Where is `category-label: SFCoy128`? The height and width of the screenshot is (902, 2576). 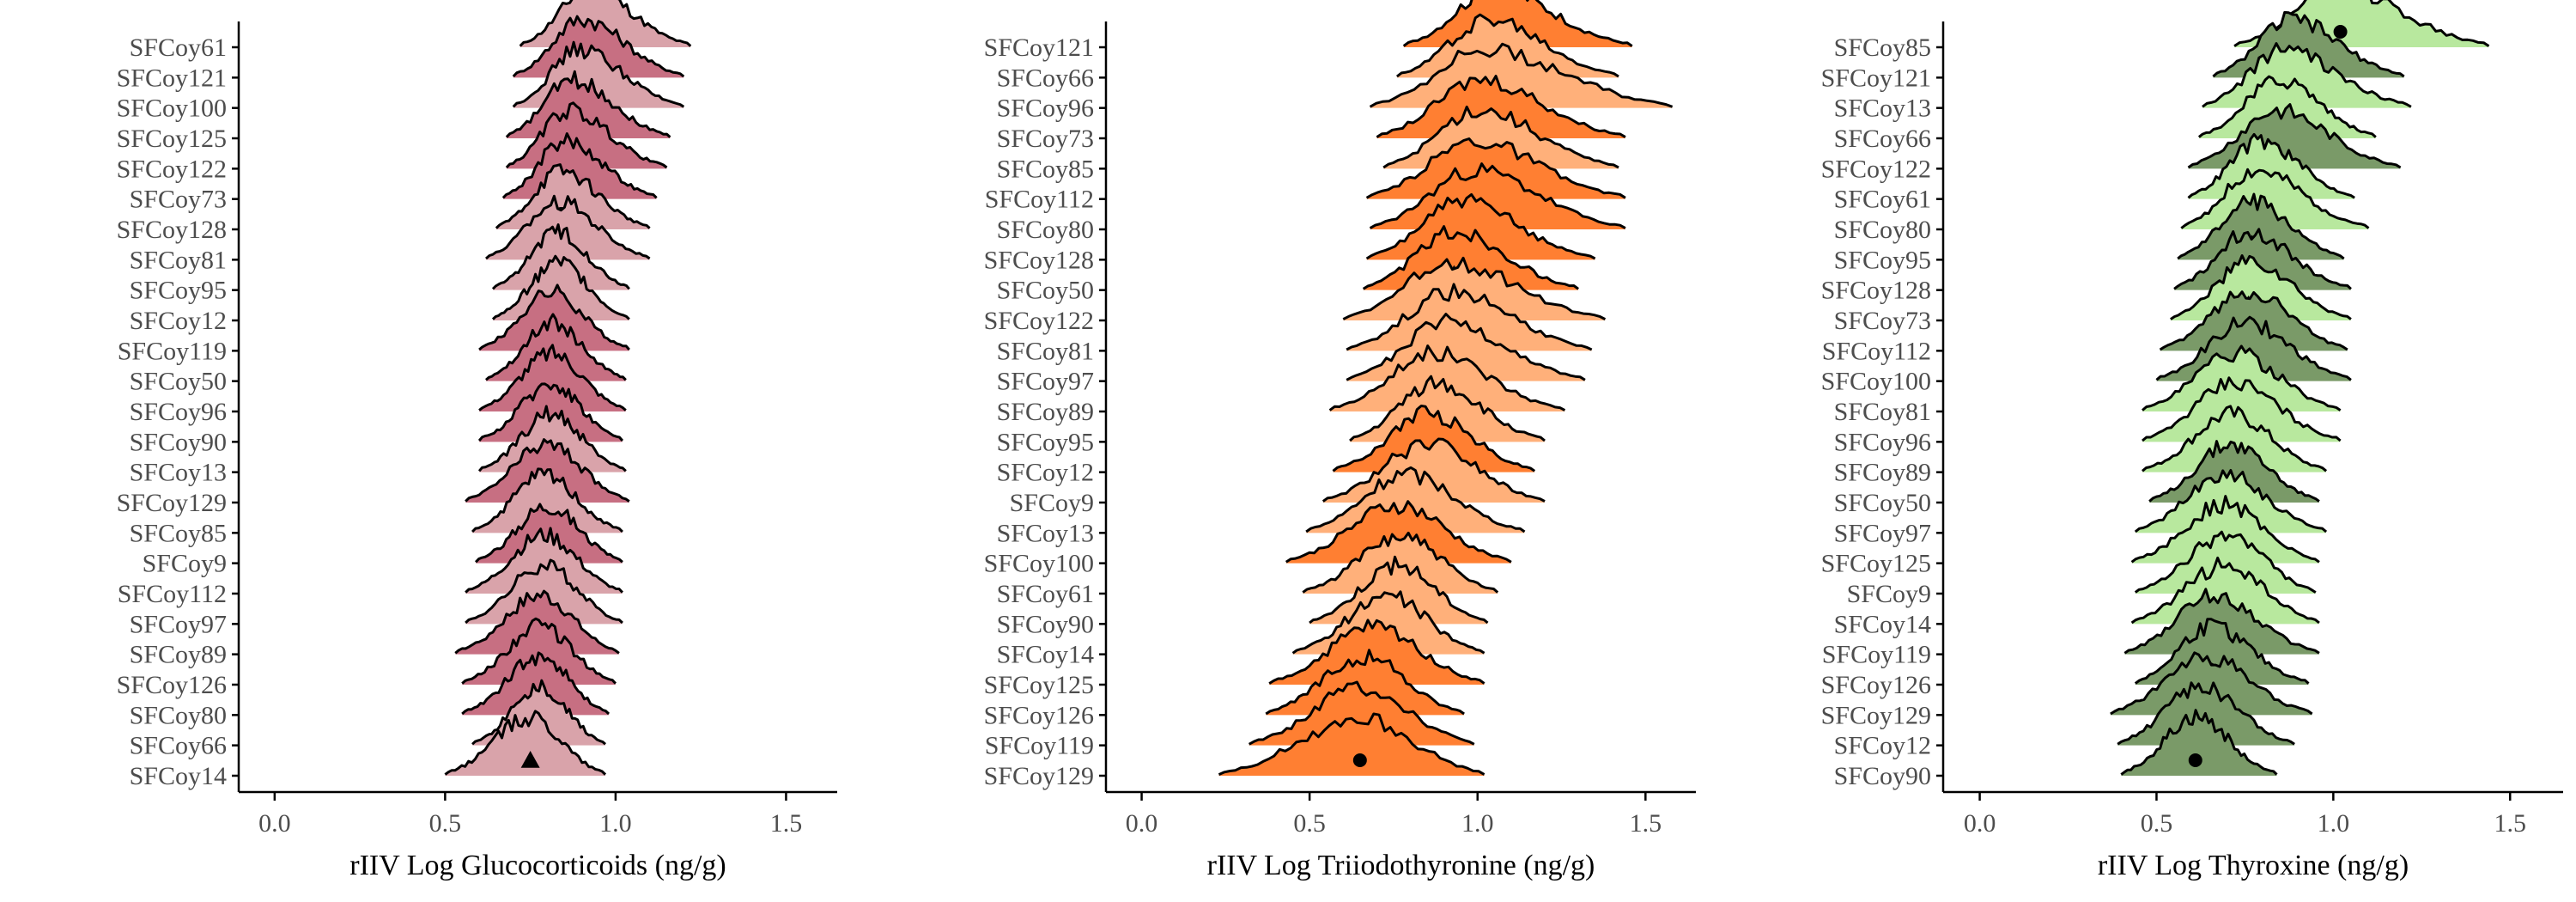 category-label: SFCoy128 is located at coordinates (172, 230).